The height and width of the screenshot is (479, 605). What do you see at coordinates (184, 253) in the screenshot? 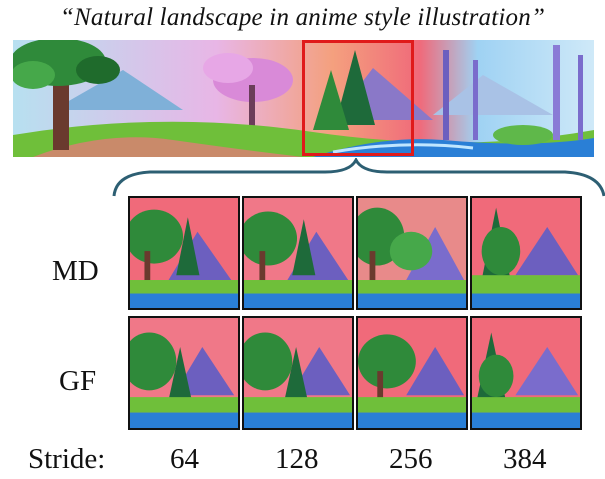
I see `md-stride-64-image` at bounding box center [184, 253].